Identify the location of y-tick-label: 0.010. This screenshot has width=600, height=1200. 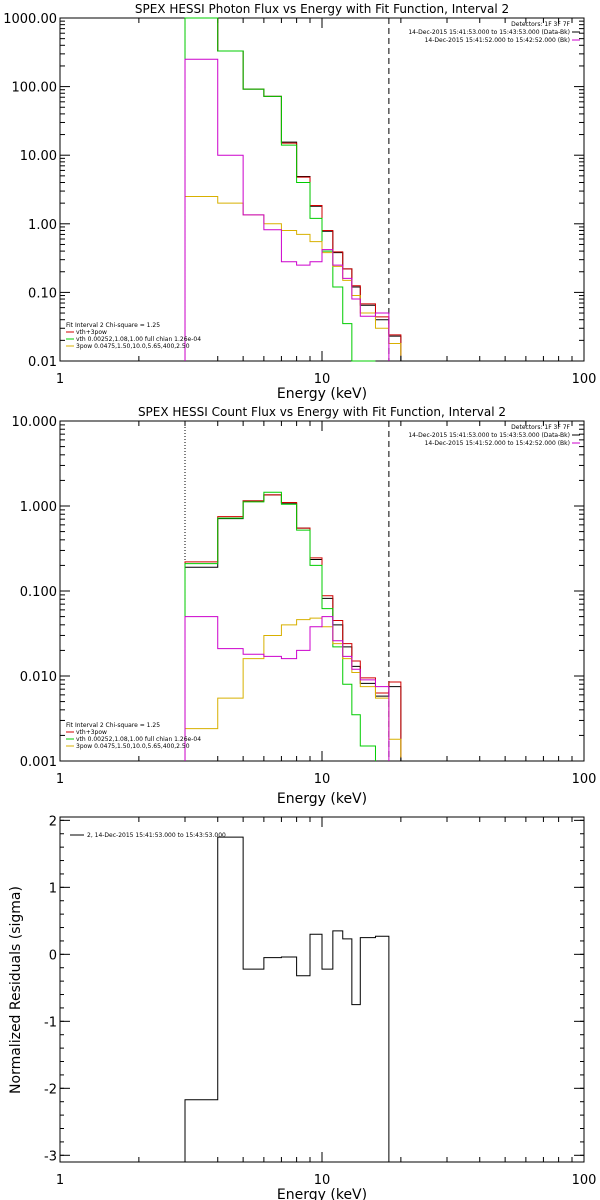
(38, 677).